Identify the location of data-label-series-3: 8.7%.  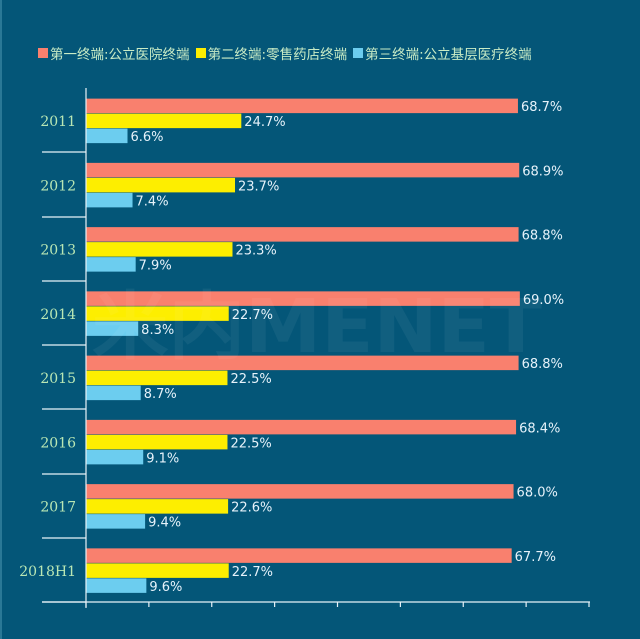
(160, 394).